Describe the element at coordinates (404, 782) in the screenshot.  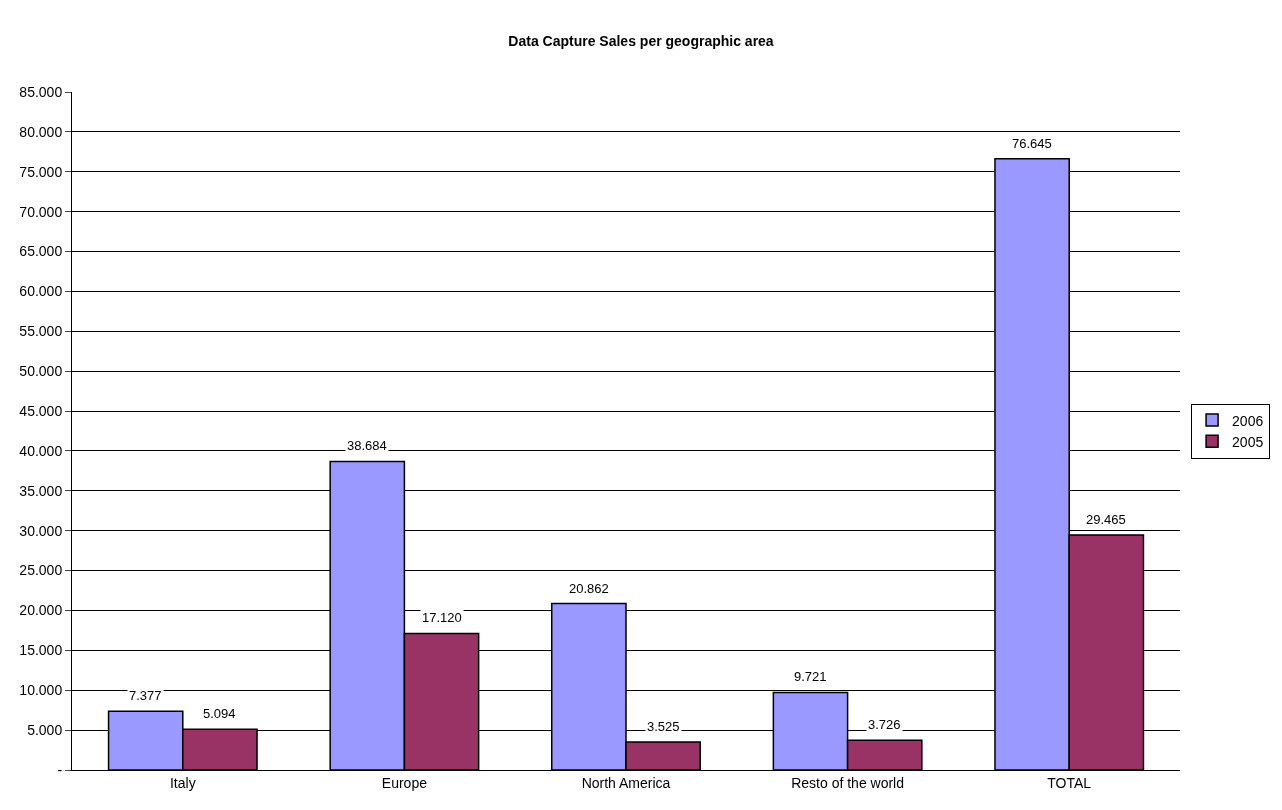
I see `x-tick-label: Europe` at that location.